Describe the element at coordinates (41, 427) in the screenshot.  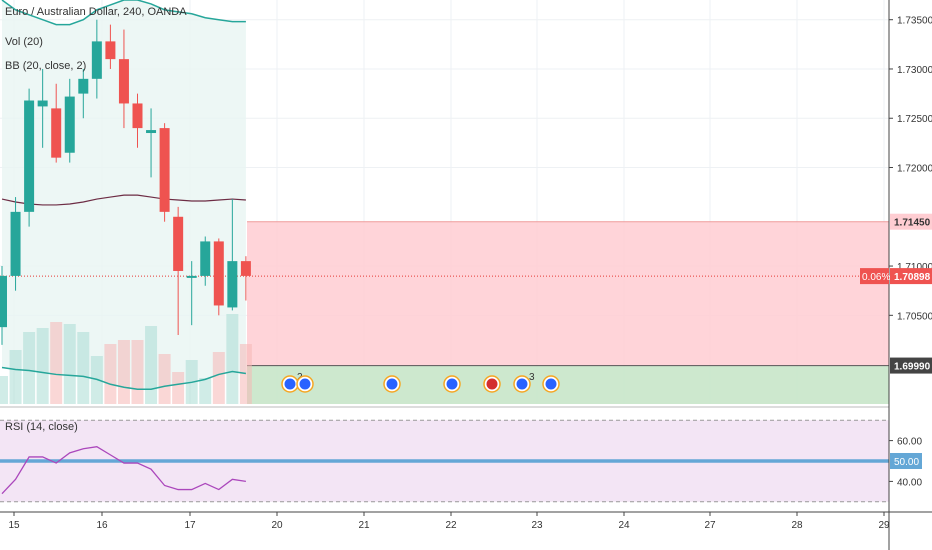
I see `rsi-legend: RSI (14, close)` at that location.